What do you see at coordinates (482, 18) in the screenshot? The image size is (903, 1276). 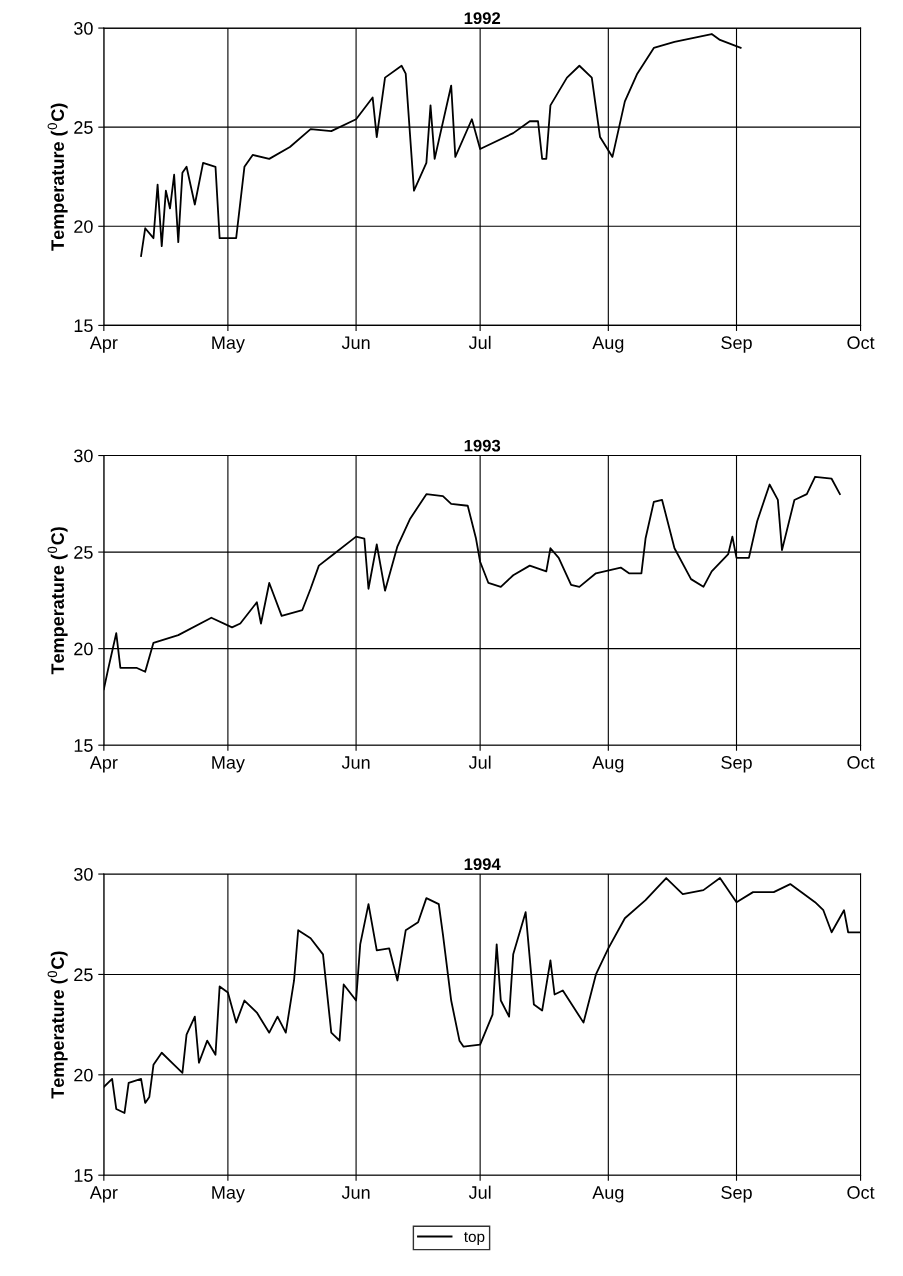 I see `chart-title: 1992` at bounding box center [482, 18].